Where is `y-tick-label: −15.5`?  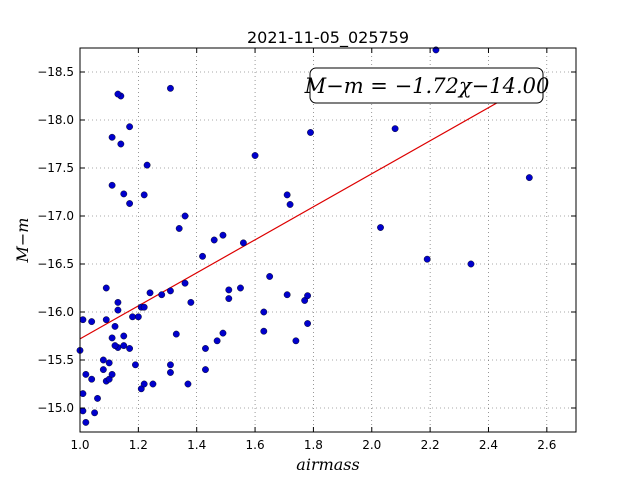 y-tick-label: −15.5 is located at coordinates (55, 360).